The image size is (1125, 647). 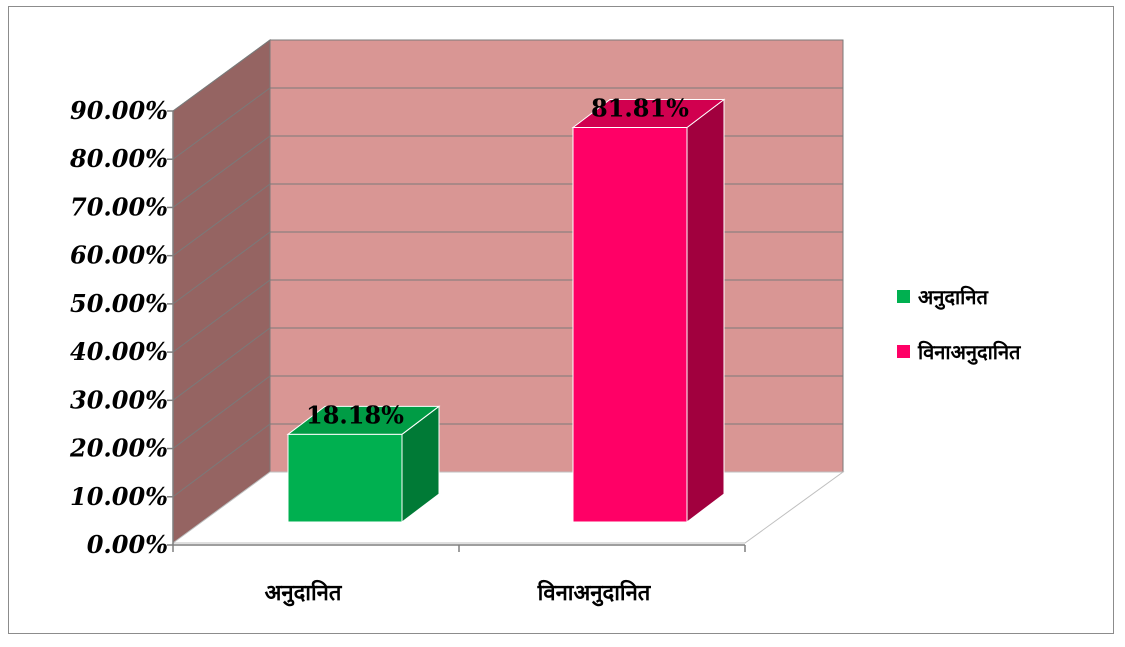 I want to click on bar-vinaanudanit, so click(x=648, y=311).